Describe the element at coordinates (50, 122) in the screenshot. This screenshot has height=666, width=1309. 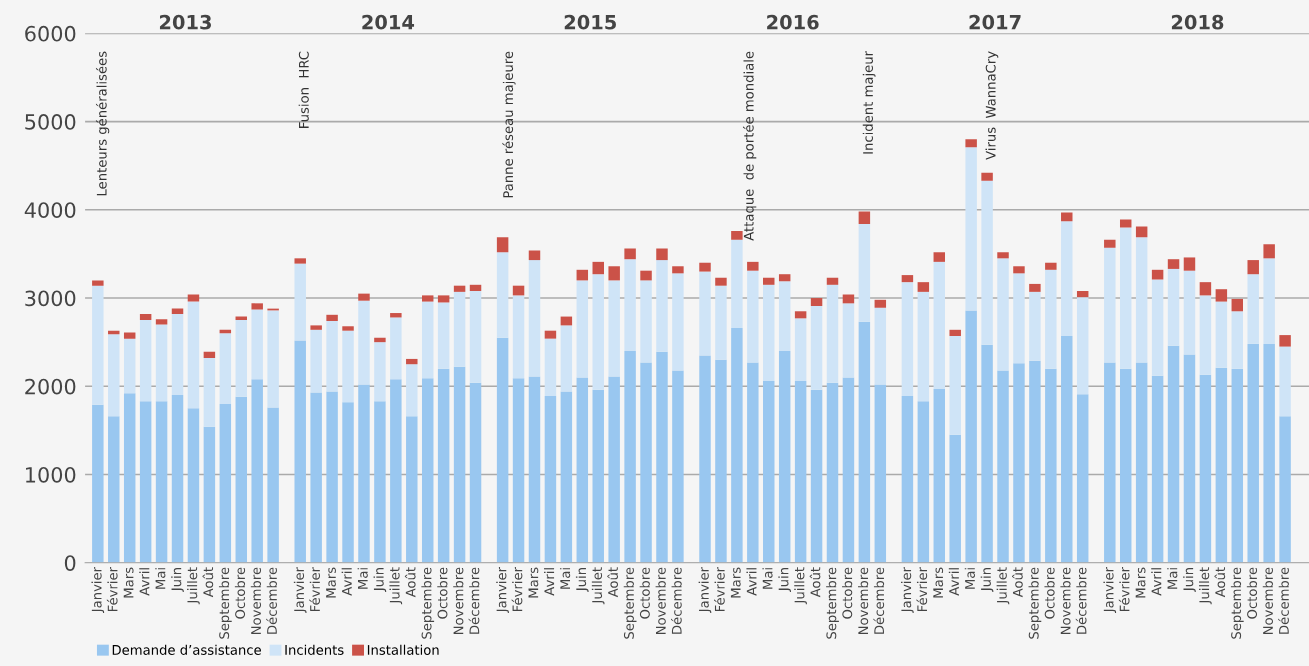
I see `y-tick-label: 5000` at that location.